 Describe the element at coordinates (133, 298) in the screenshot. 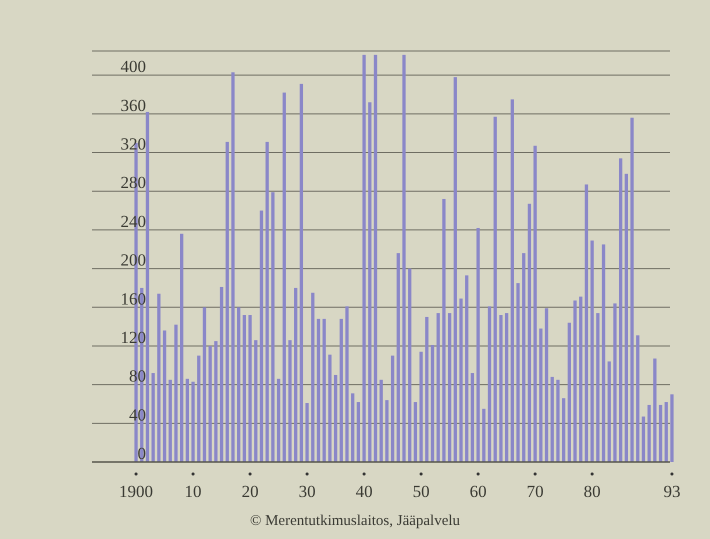

I see `y-tick-label: 160` at that location.